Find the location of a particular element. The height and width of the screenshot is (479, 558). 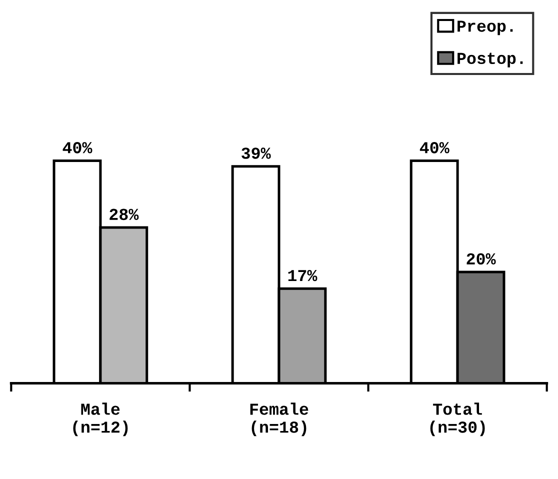

data-label: 17% is located at coordinates (303, 276).